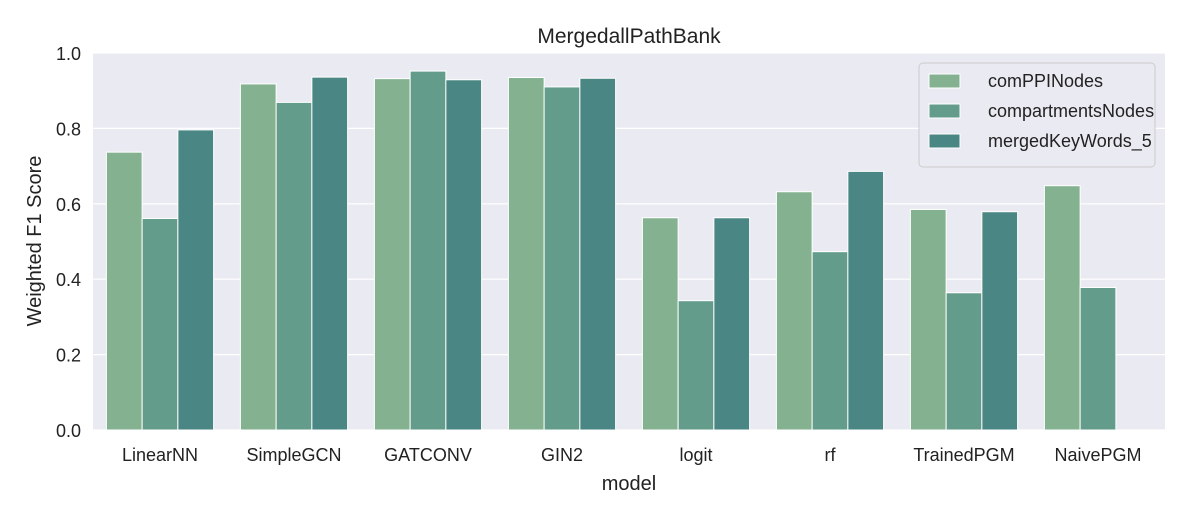 The width and height of the screenshot is (1191, 520). Describe the element at coordinates (1097, 455) in the screenshot. I see `x-tick-label: NaivePGM` at that location.